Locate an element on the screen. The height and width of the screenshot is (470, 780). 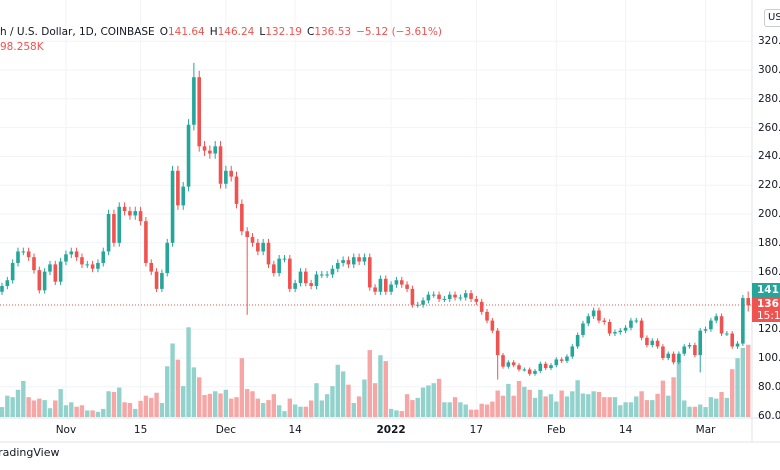
currency-button: USD is located at coordinates (772, 18).